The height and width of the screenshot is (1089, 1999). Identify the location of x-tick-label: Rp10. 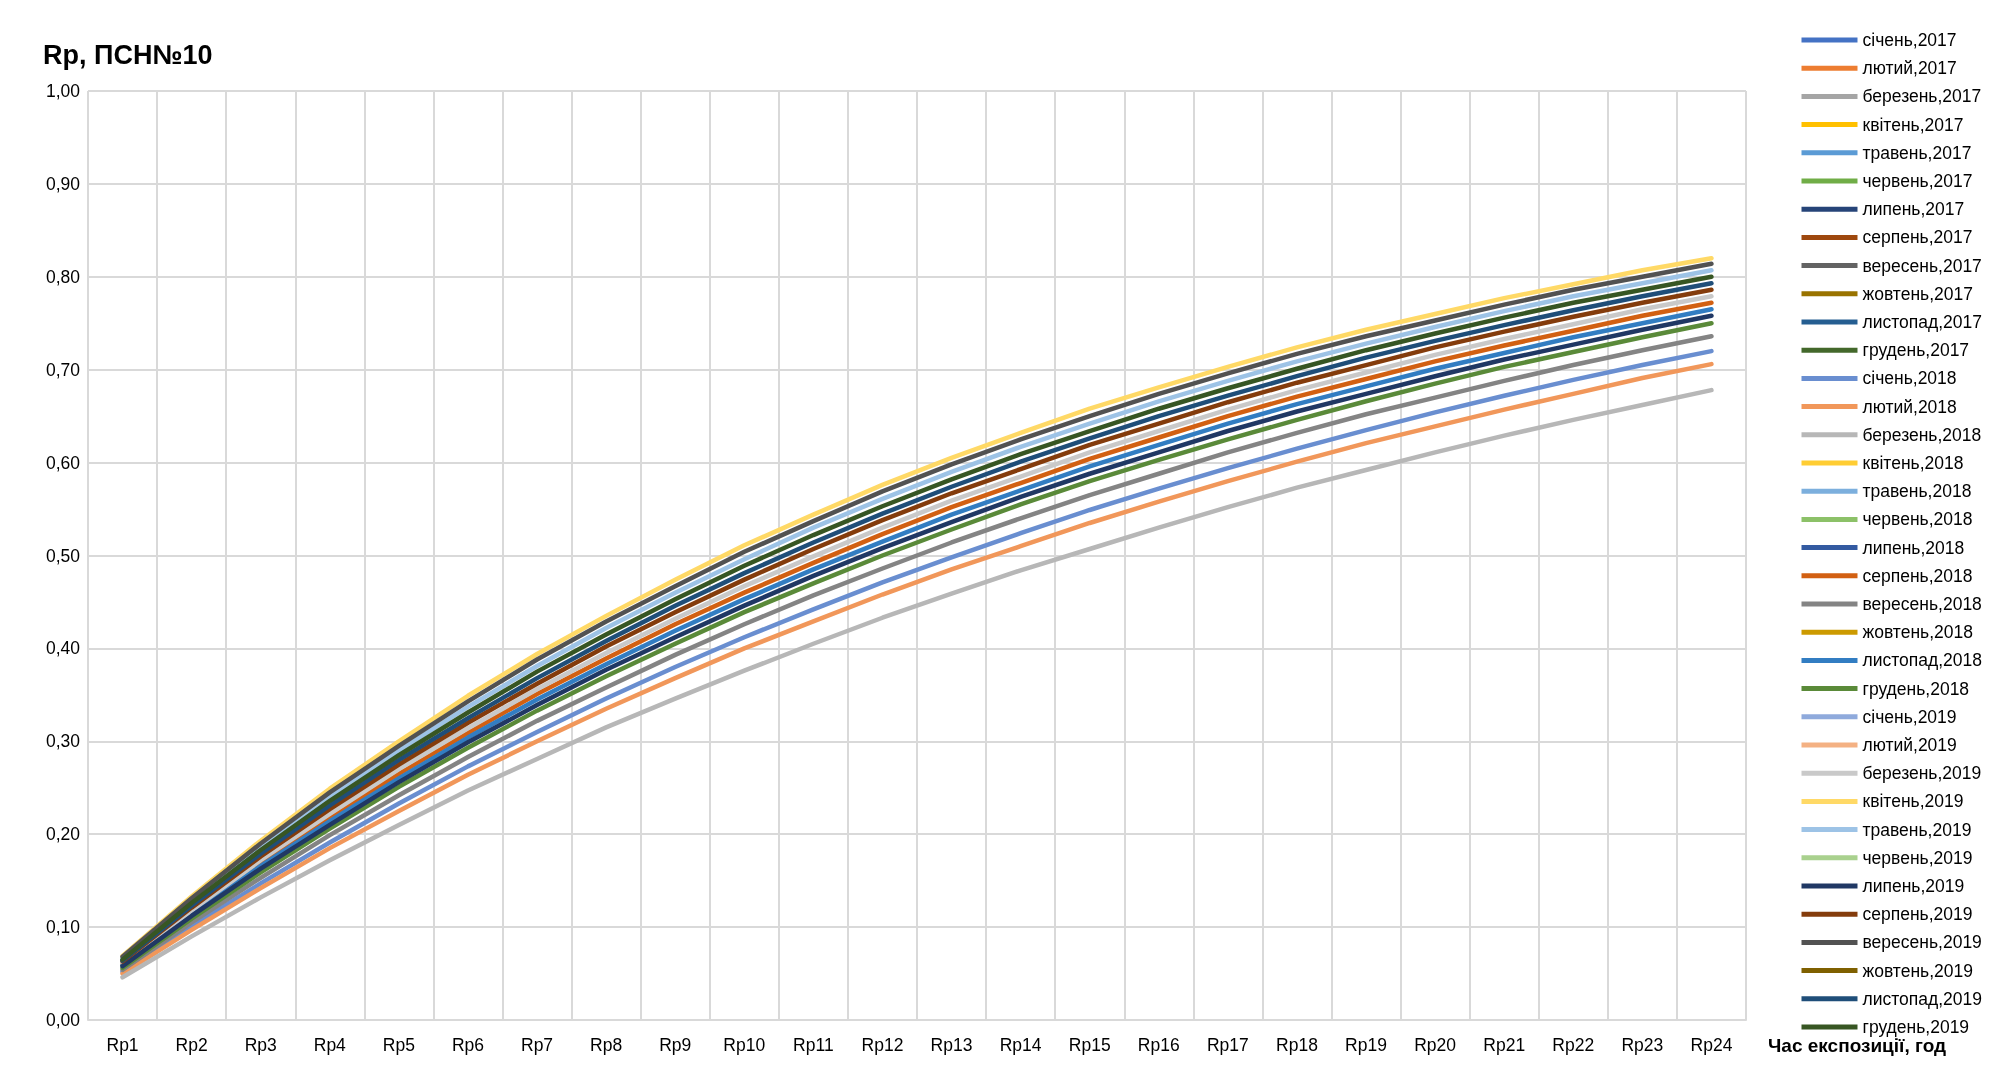
(744, 1045).